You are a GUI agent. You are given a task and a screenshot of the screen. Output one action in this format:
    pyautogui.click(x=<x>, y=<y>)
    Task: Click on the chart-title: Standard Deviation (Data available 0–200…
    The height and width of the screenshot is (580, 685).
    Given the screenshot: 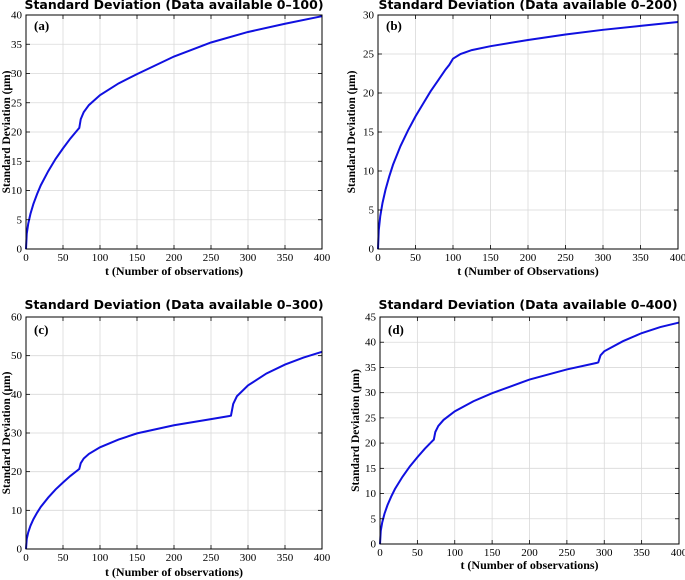 What is the action you would take?
    pyautogui.click(x=527, y=6)
    